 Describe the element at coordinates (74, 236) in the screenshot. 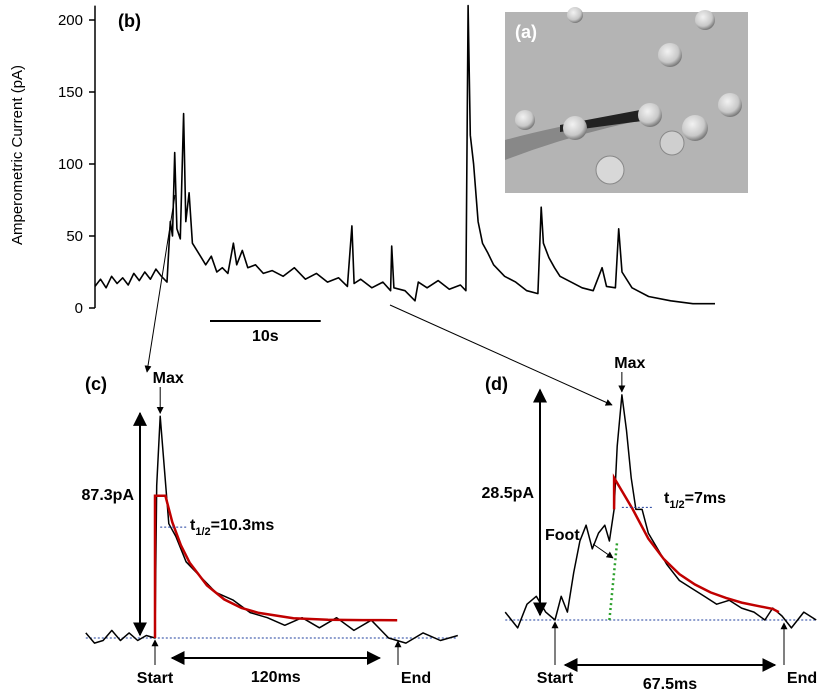

I see `y-tick-label: 50` at that location.